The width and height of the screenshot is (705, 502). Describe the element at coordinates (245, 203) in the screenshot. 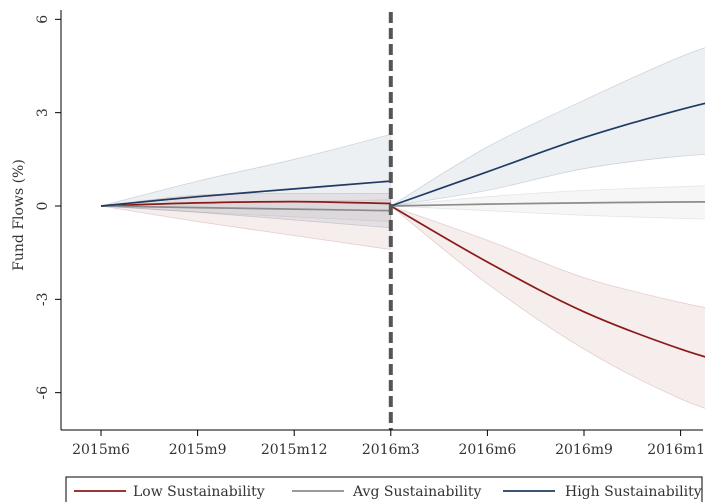

I see `low-sustainability-line-pre` at that location.